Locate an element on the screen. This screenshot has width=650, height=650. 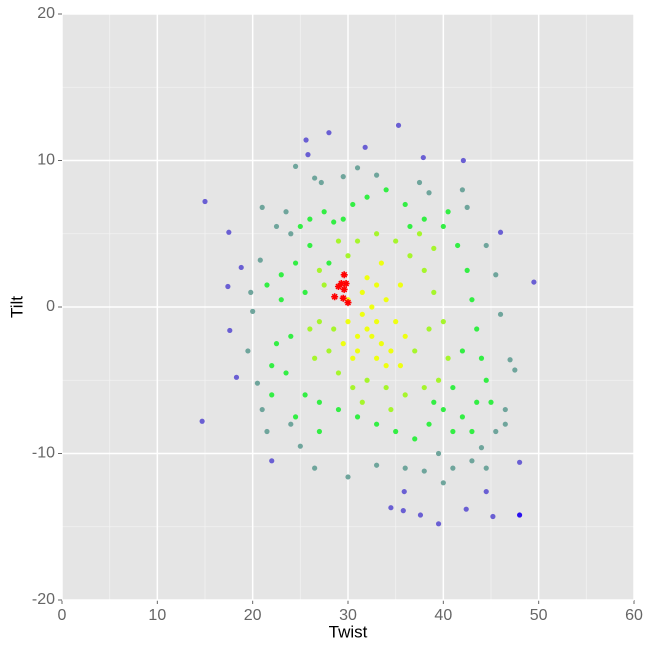
y-axis-title: Tilt is located at coordinates (16, 307).